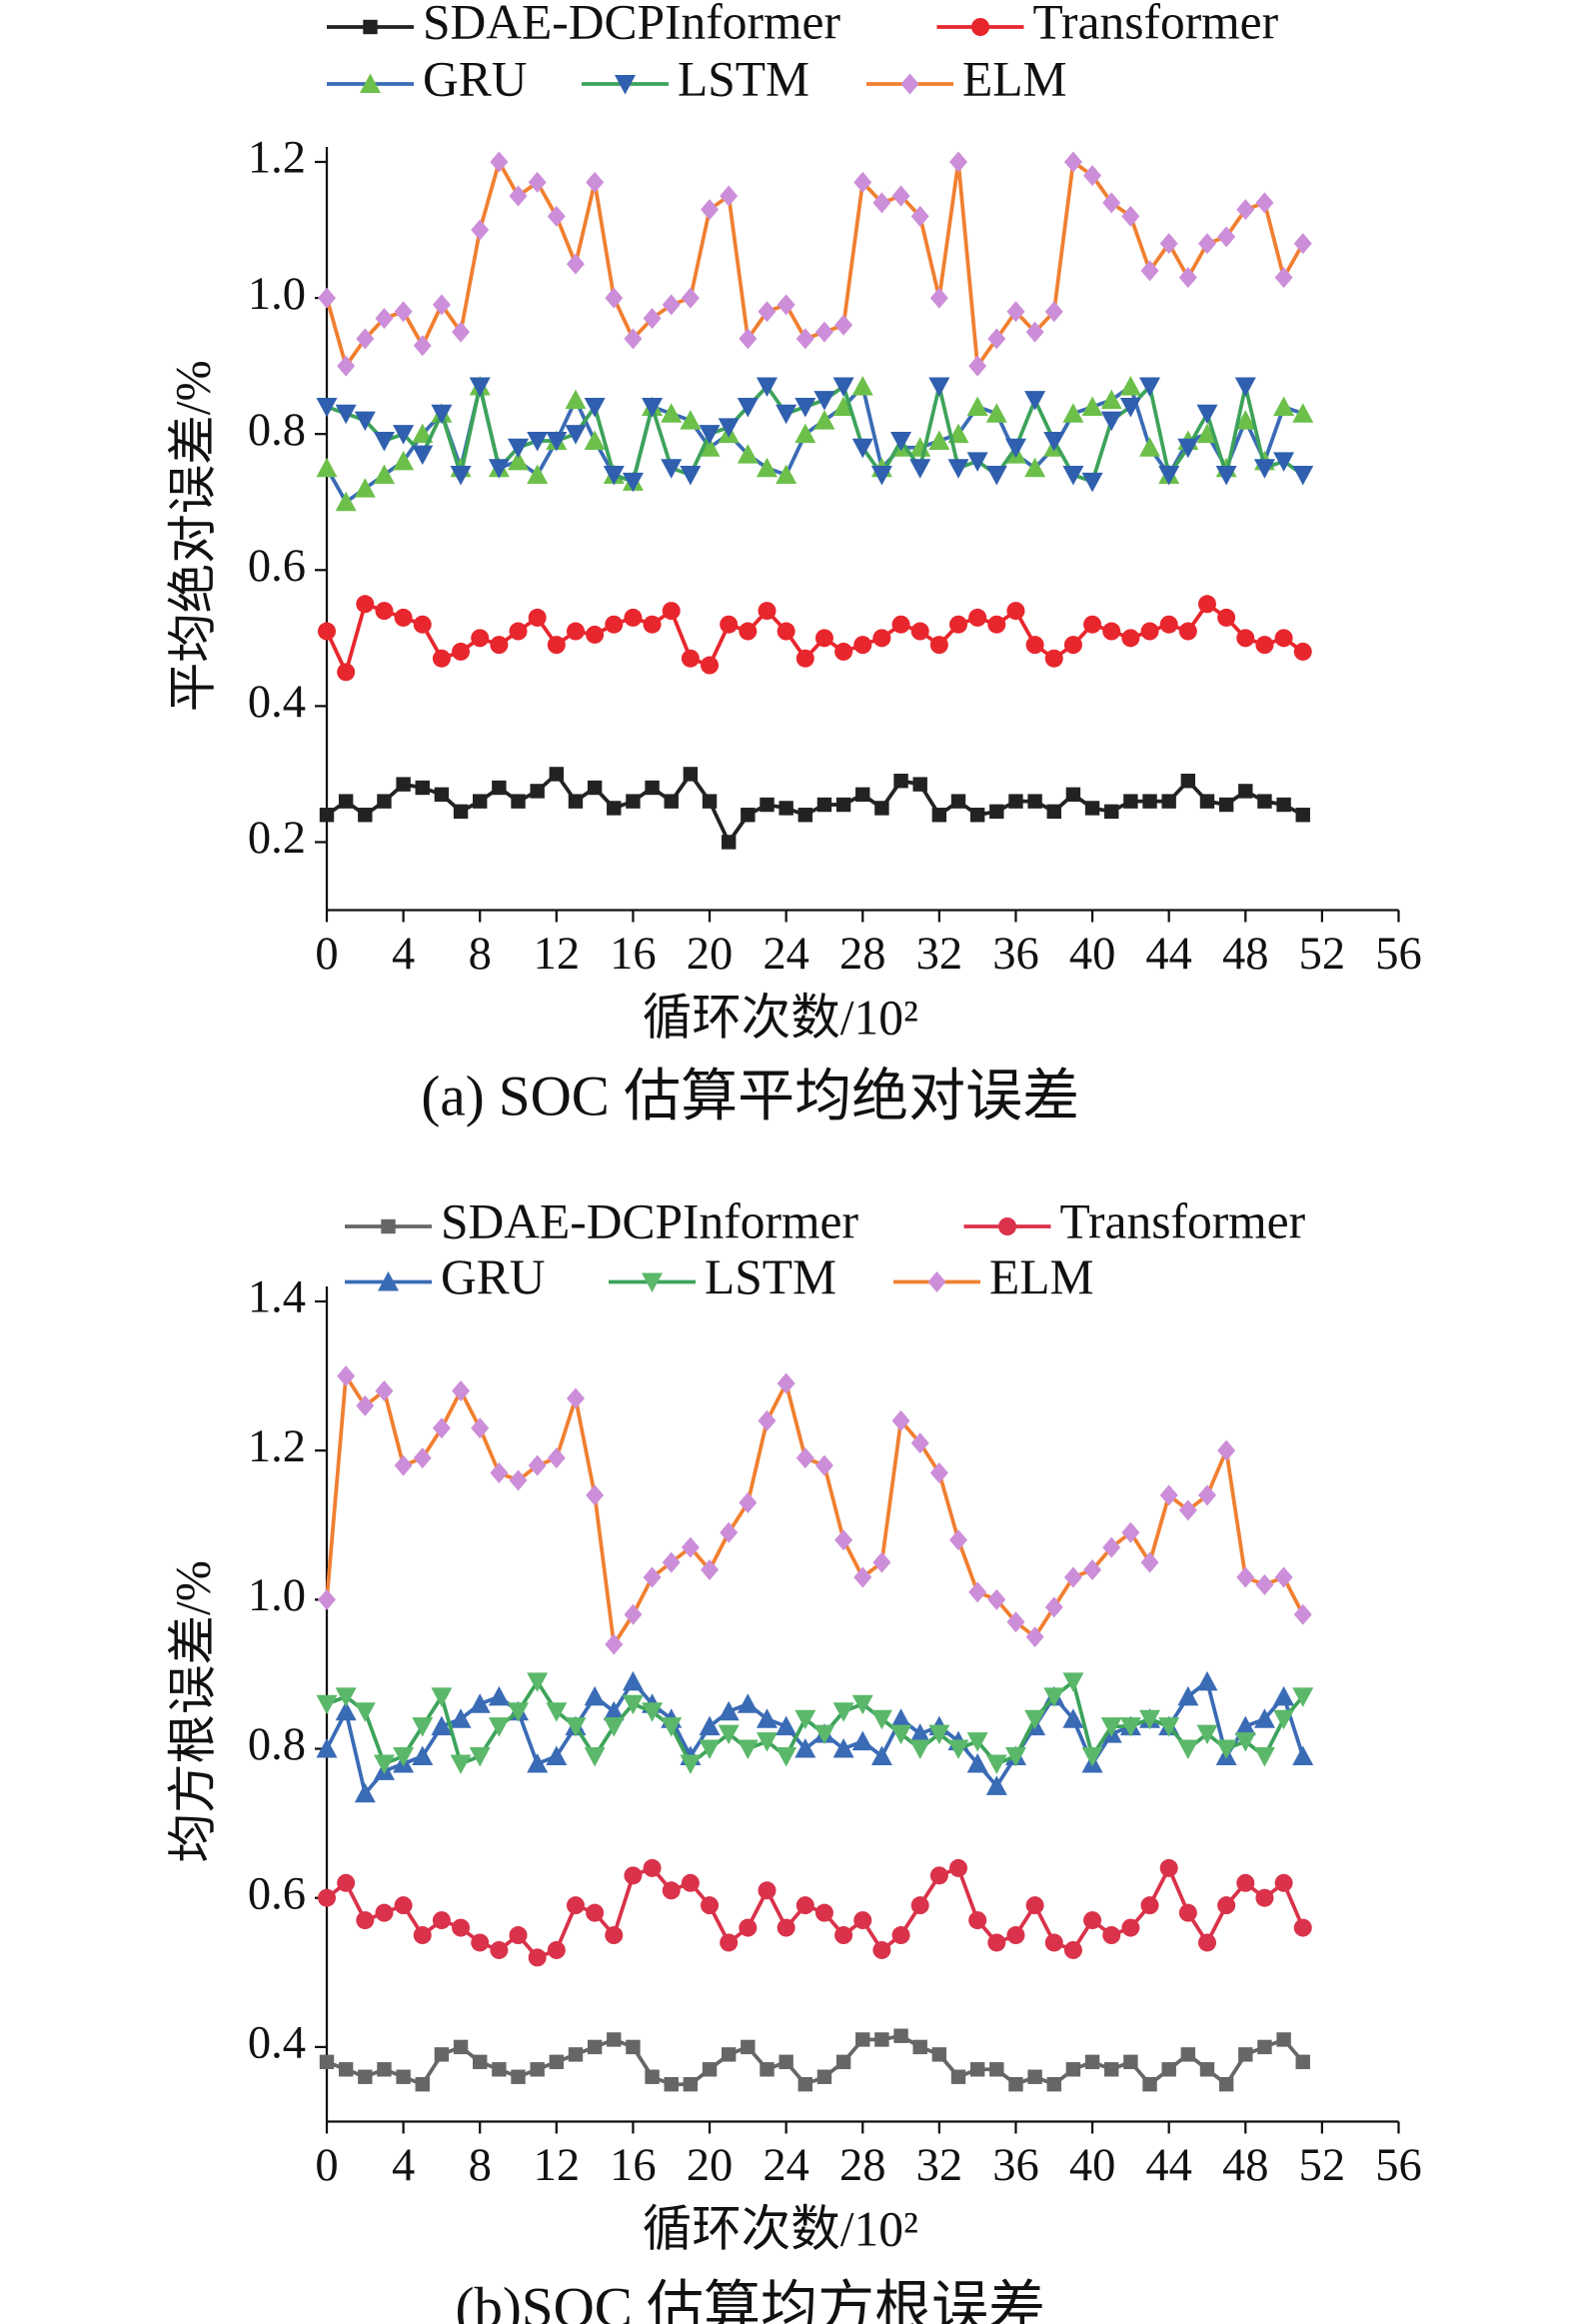  Describe the element at coordinates (557, 954) in the screenshot. I see `x-tick-label: 12` at that location.